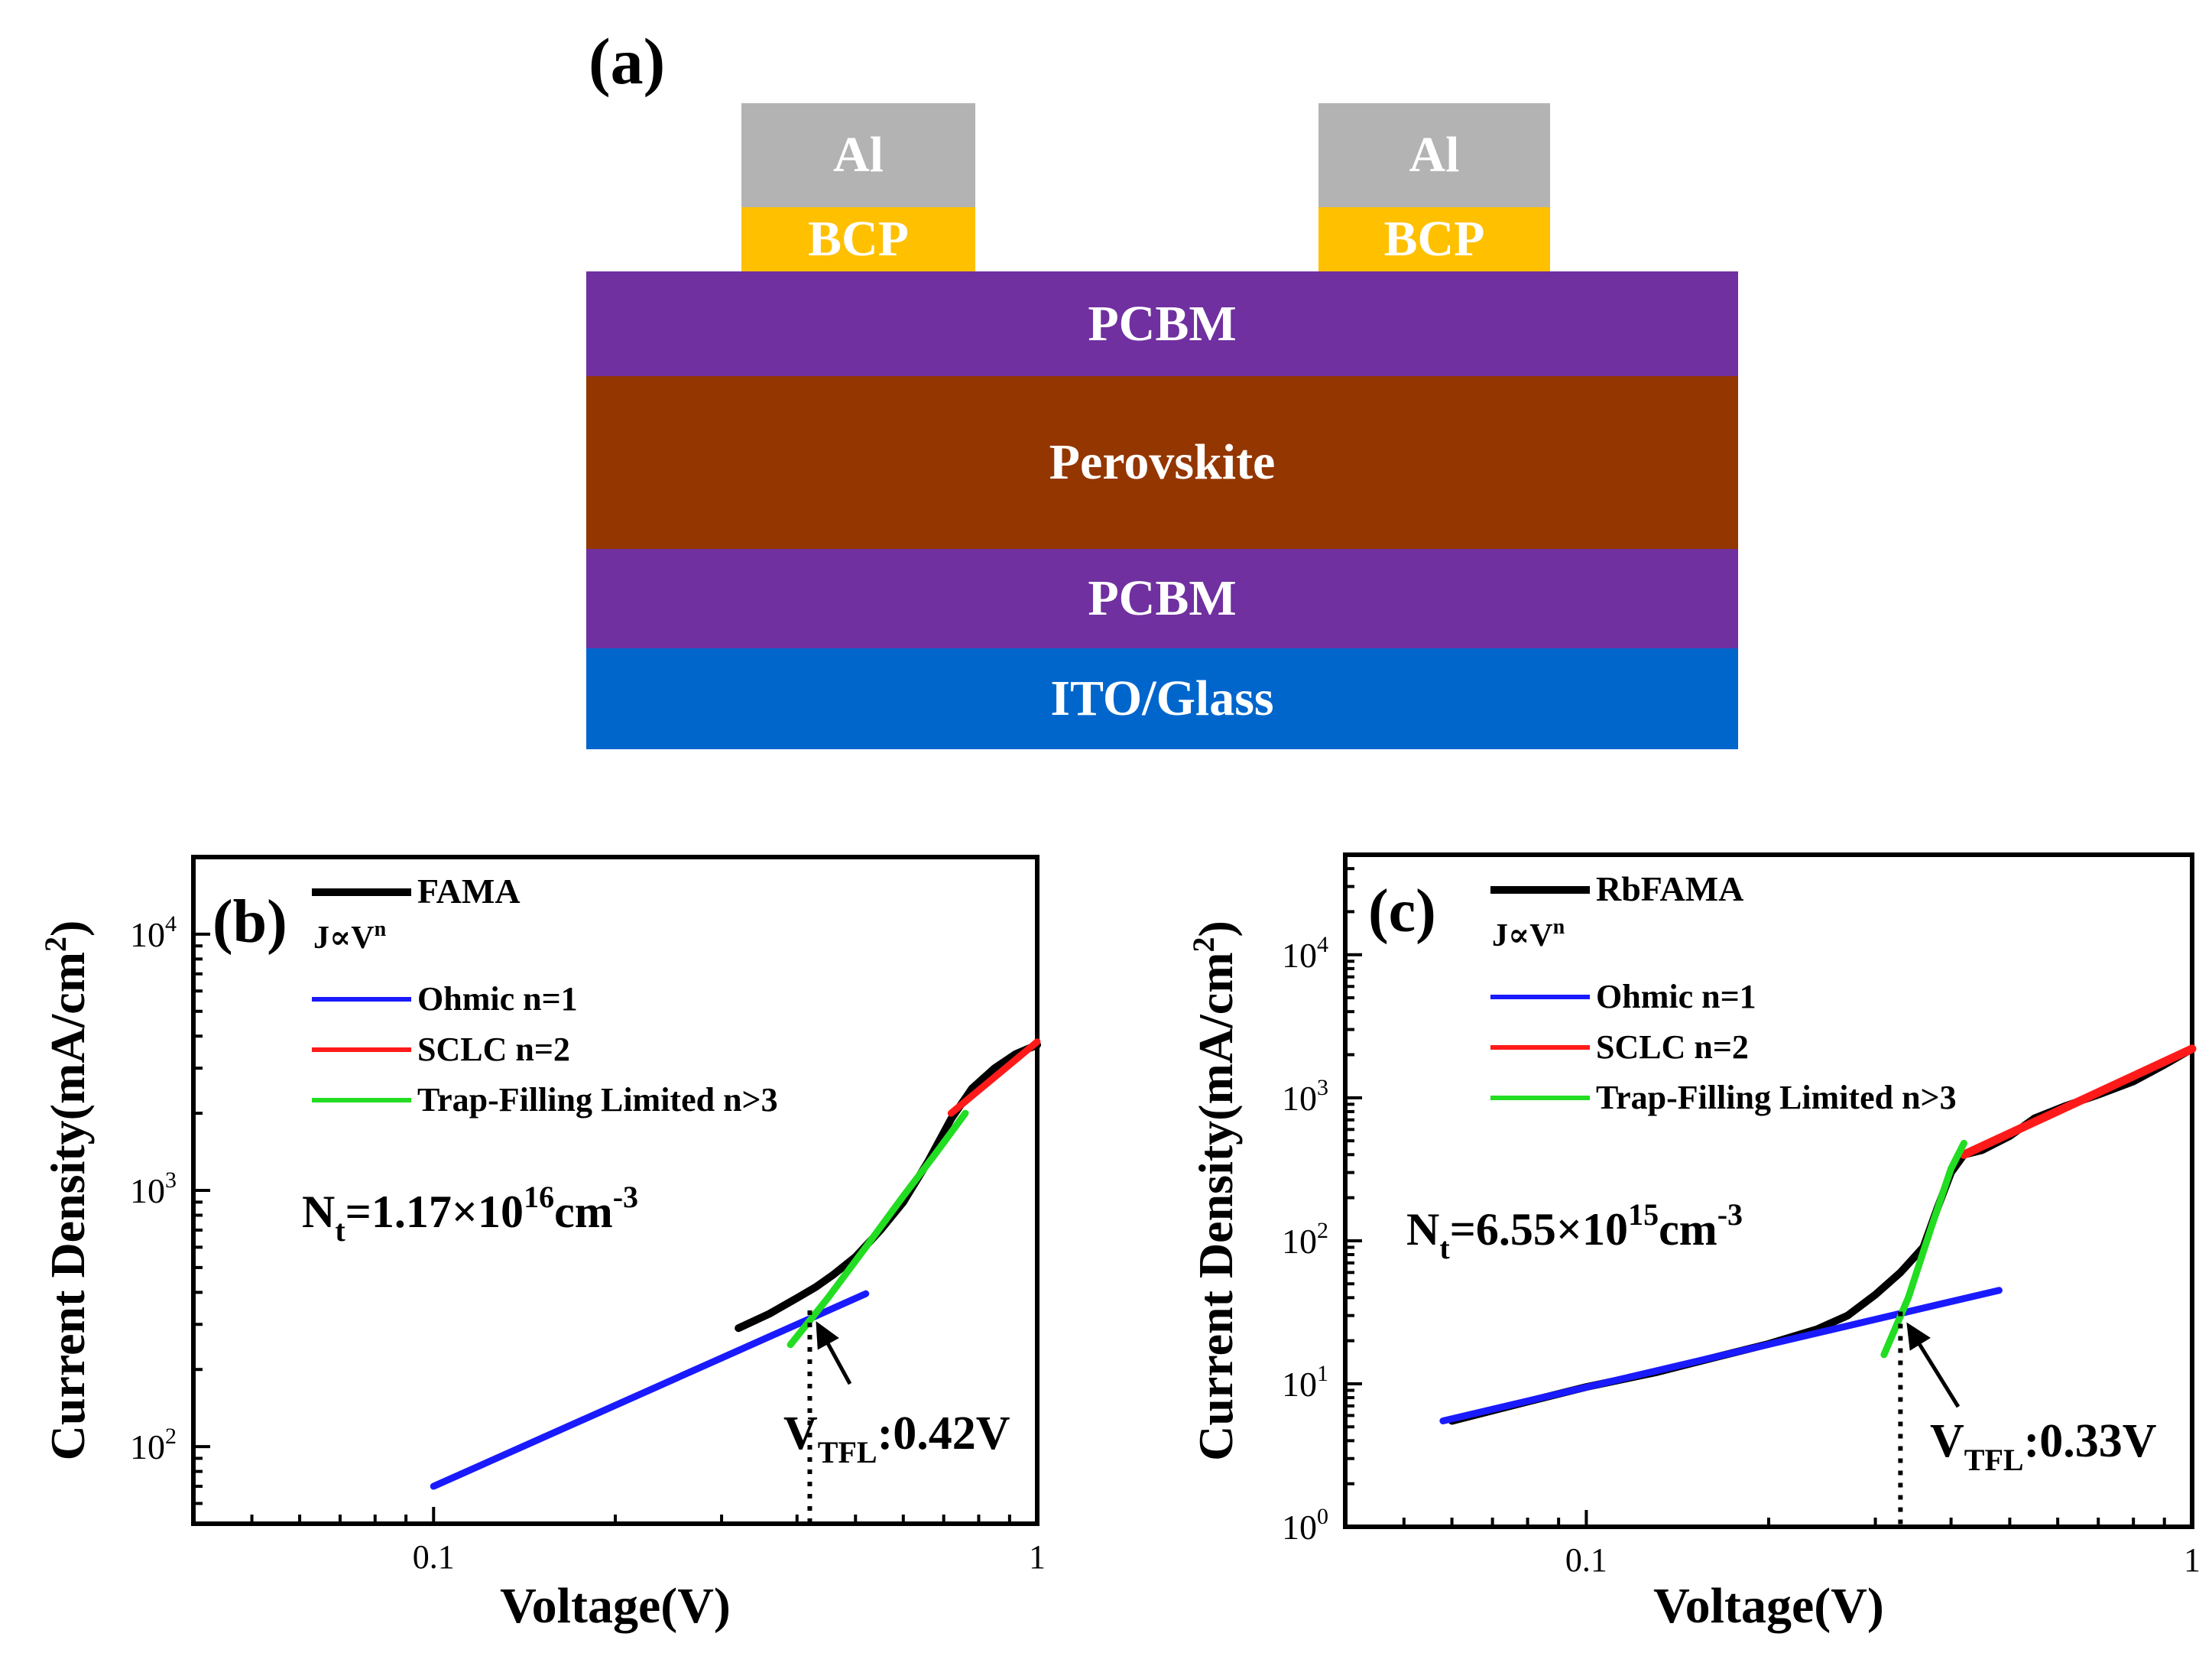 The height and width of the screenshot is (1656, 2212). Describe the element at coordinates (1402, 912) in the screenshot. I see `panel-label: (c)` at that location.